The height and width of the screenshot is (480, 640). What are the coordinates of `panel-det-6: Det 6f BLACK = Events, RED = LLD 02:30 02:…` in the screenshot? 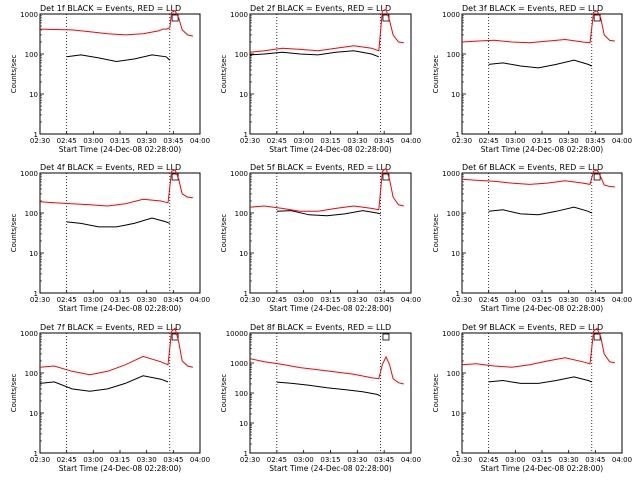 It's located at (532, 238).